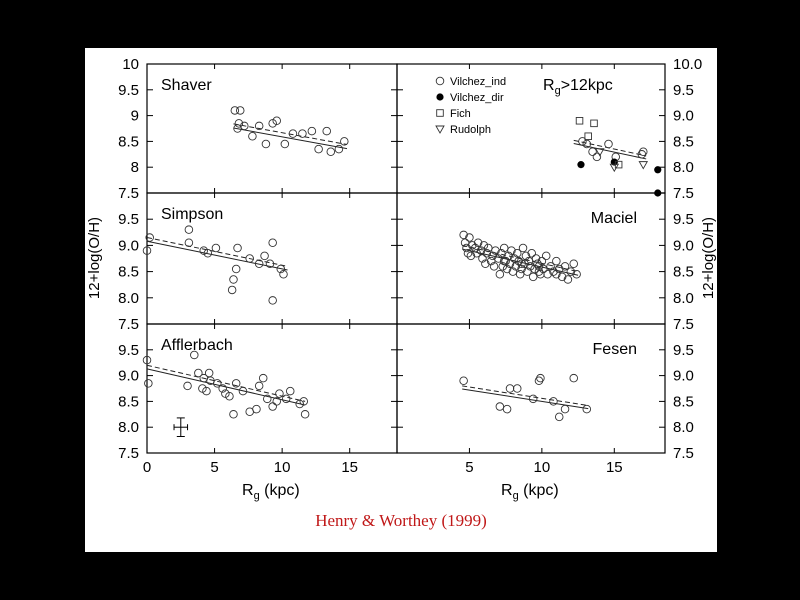 The image size is (800, 600). I want to click on data-point-open-triangle-down, so click(643, 165).